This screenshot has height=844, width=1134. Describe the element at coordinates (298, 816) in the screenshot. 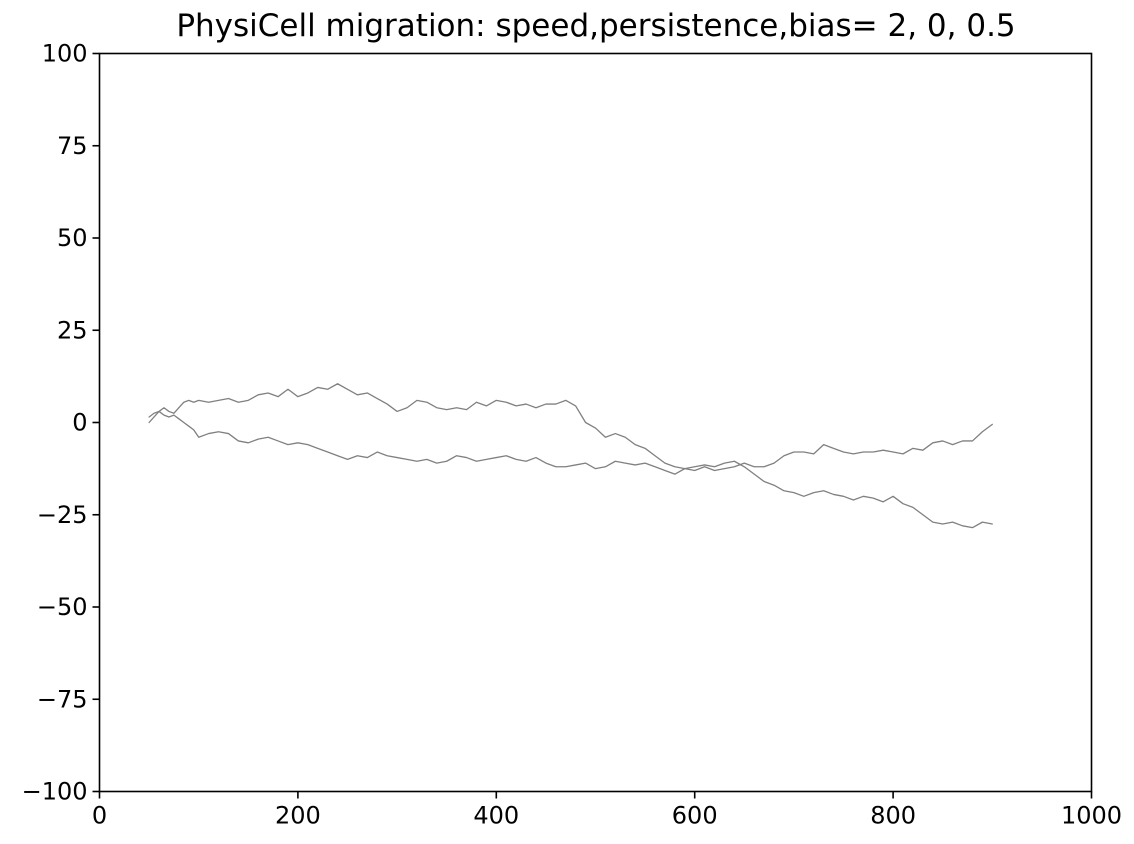

I see `x-tick-label: 200` at that location.